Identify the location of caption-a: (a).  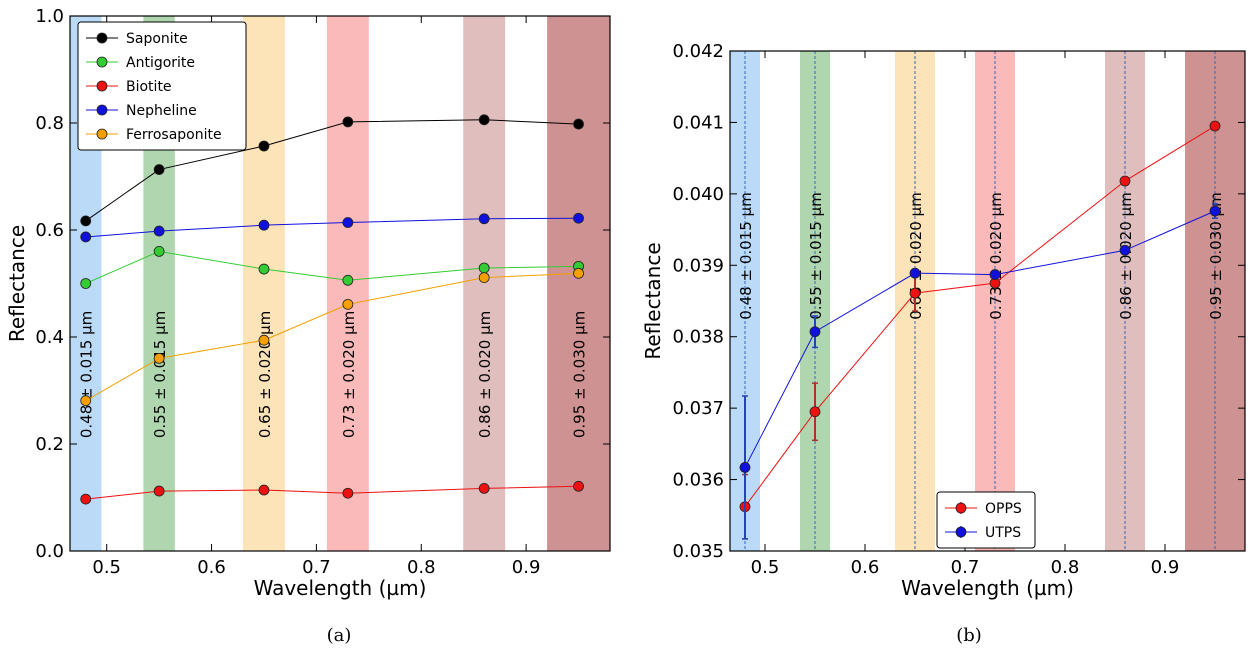
(339, 635).